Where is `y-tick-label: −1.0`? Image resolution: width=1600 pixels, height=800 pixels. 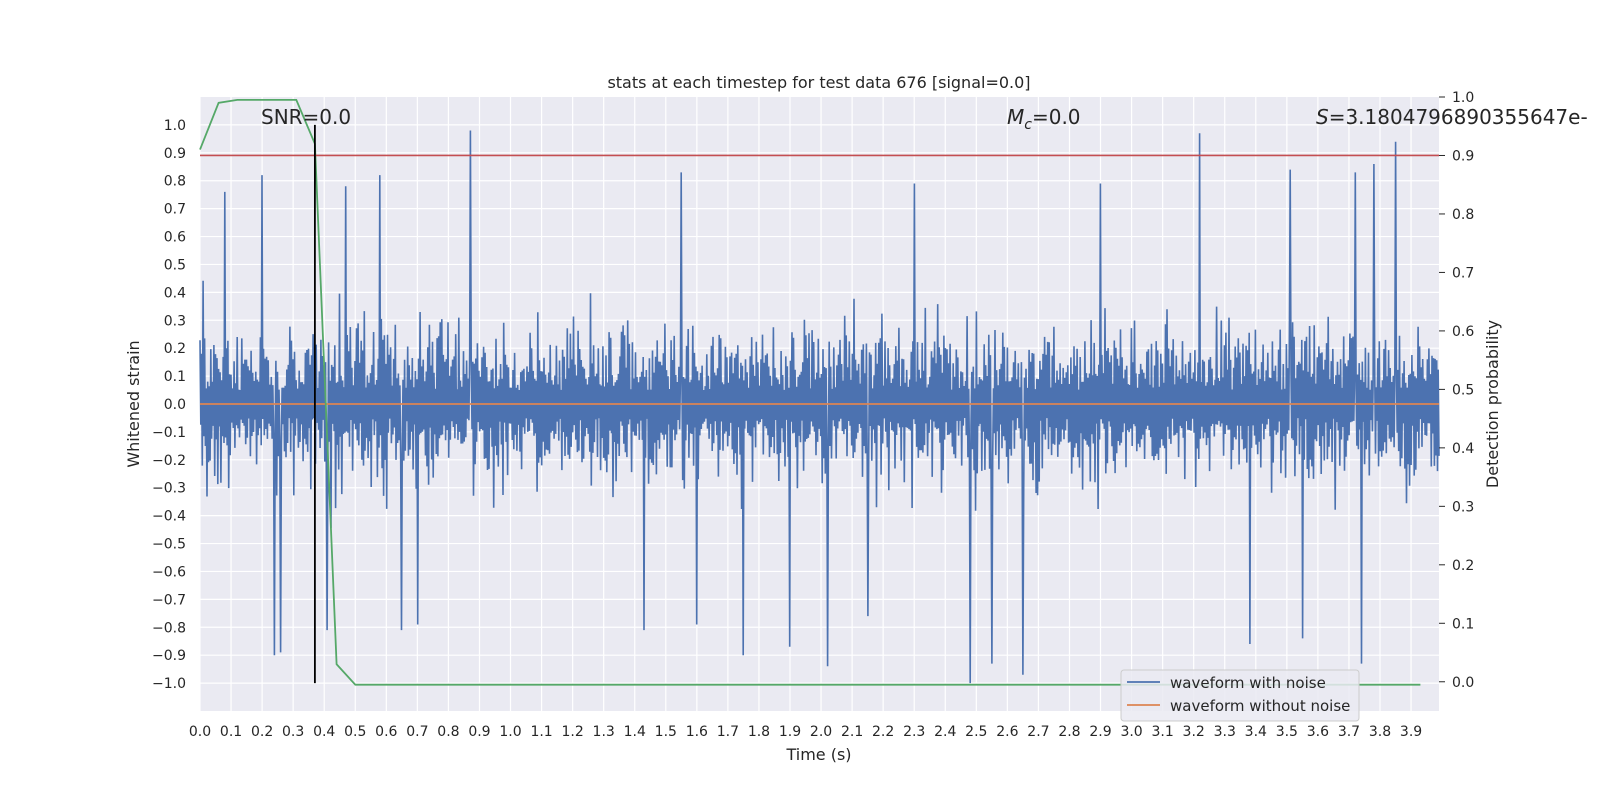 y-tick-label: −1.0 is located at coordinates (169, 684).